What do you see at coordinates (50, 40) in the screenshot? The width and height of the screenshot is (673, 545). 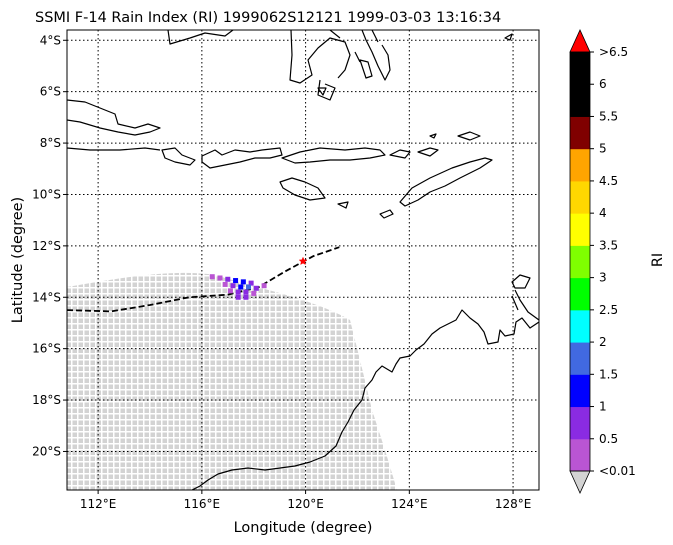 I see `y-tick-label: 4°S` at bounding box center [50, 40].